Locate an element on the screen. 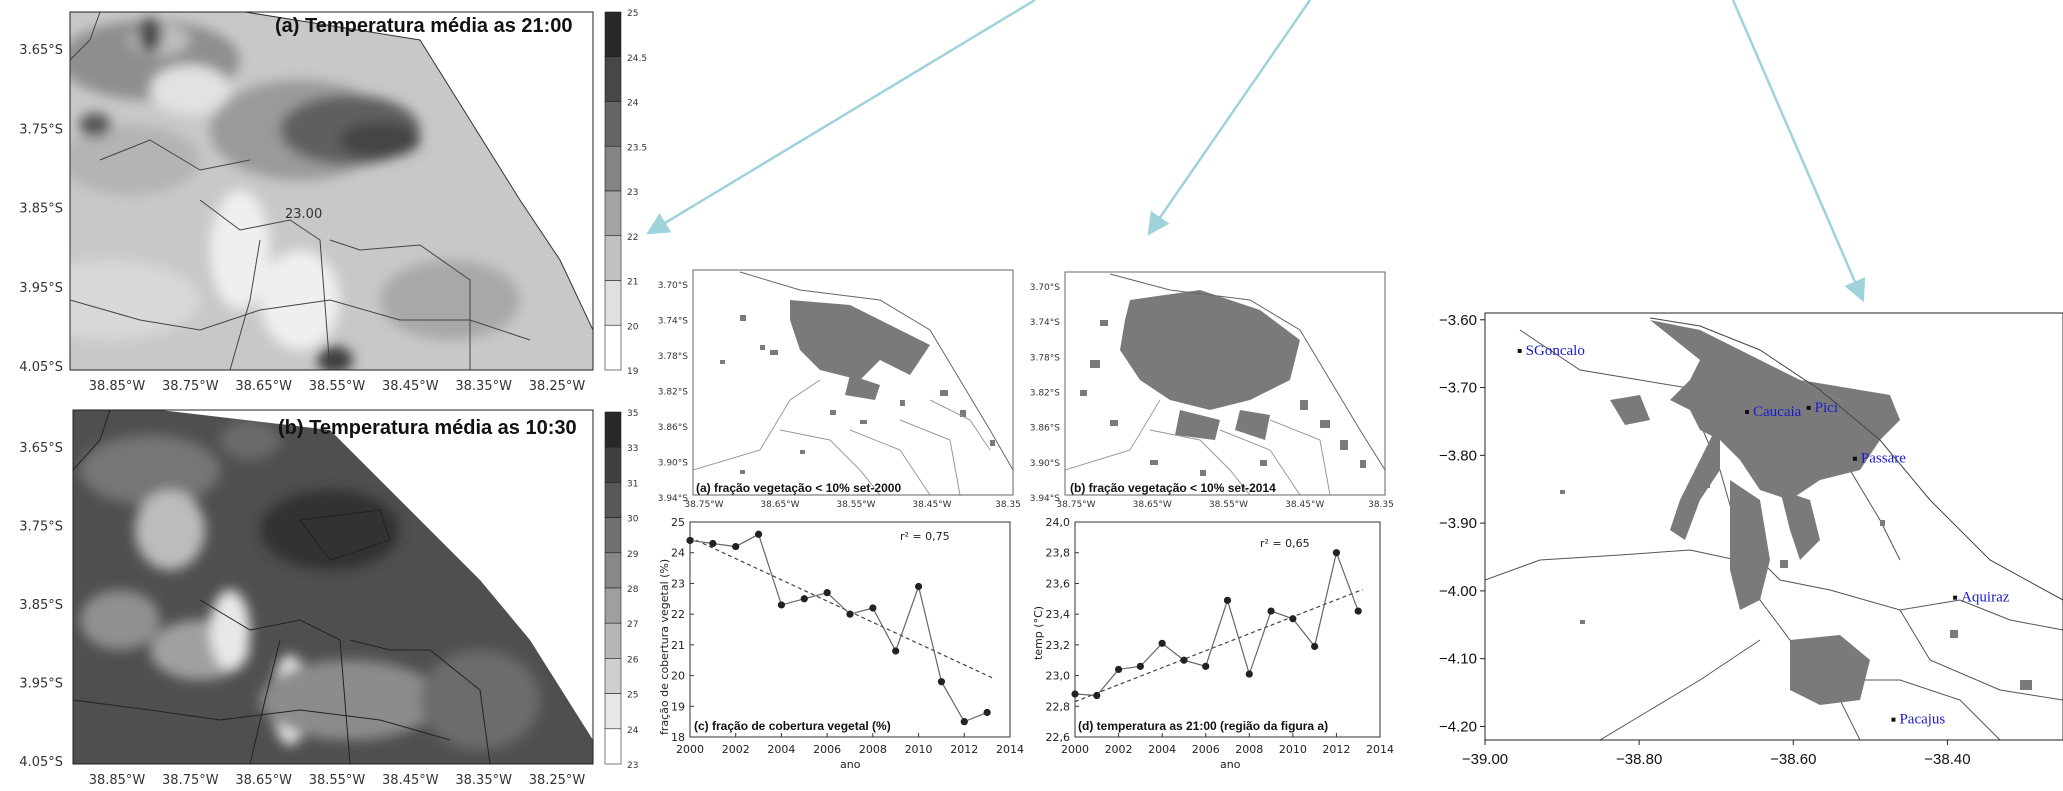 This screenshot has width=2063, height=791. x-tick-label: 38.85°W is located at coordinates (117, 780).